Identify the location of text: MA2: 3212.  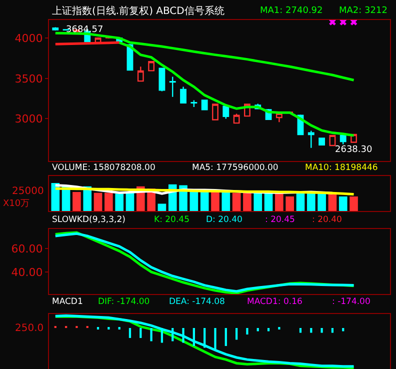
(363, 11).